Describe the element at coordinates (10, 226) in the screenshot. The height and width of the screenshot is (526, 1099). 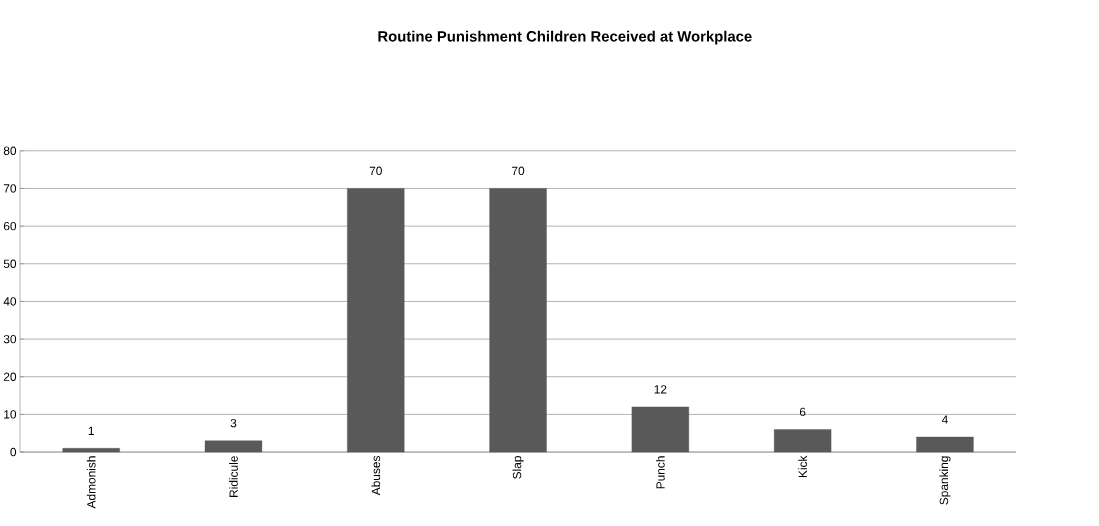
I see `y-tick-label: 60` at that location.